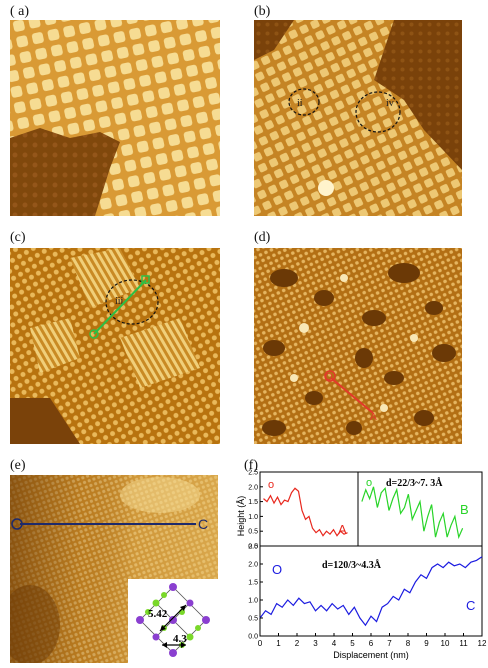  What do you see at coordinates (119, 301) in the screenshot?
I see `region-iii-label: iii` at bounding box center [119, 301].